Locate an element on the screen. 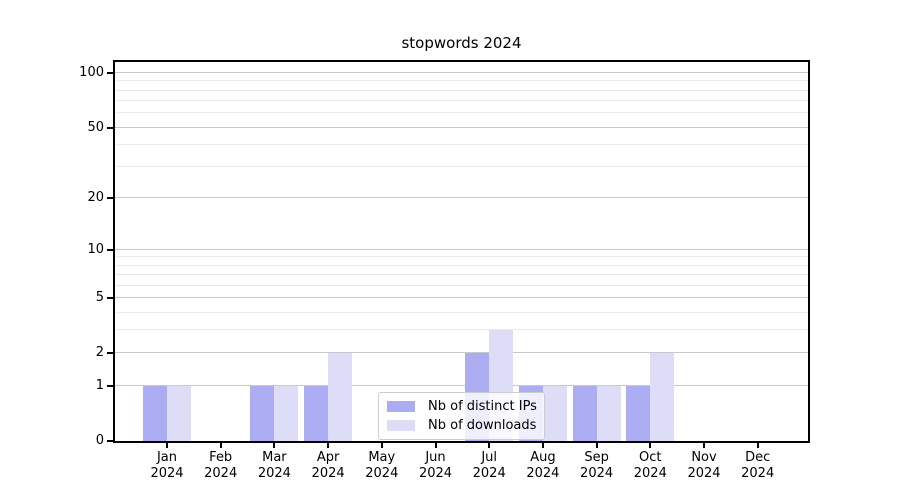 The width and height of the screenshot is (900, 500). bar-distinct-ips-apr is located at coordinates (316, 413).